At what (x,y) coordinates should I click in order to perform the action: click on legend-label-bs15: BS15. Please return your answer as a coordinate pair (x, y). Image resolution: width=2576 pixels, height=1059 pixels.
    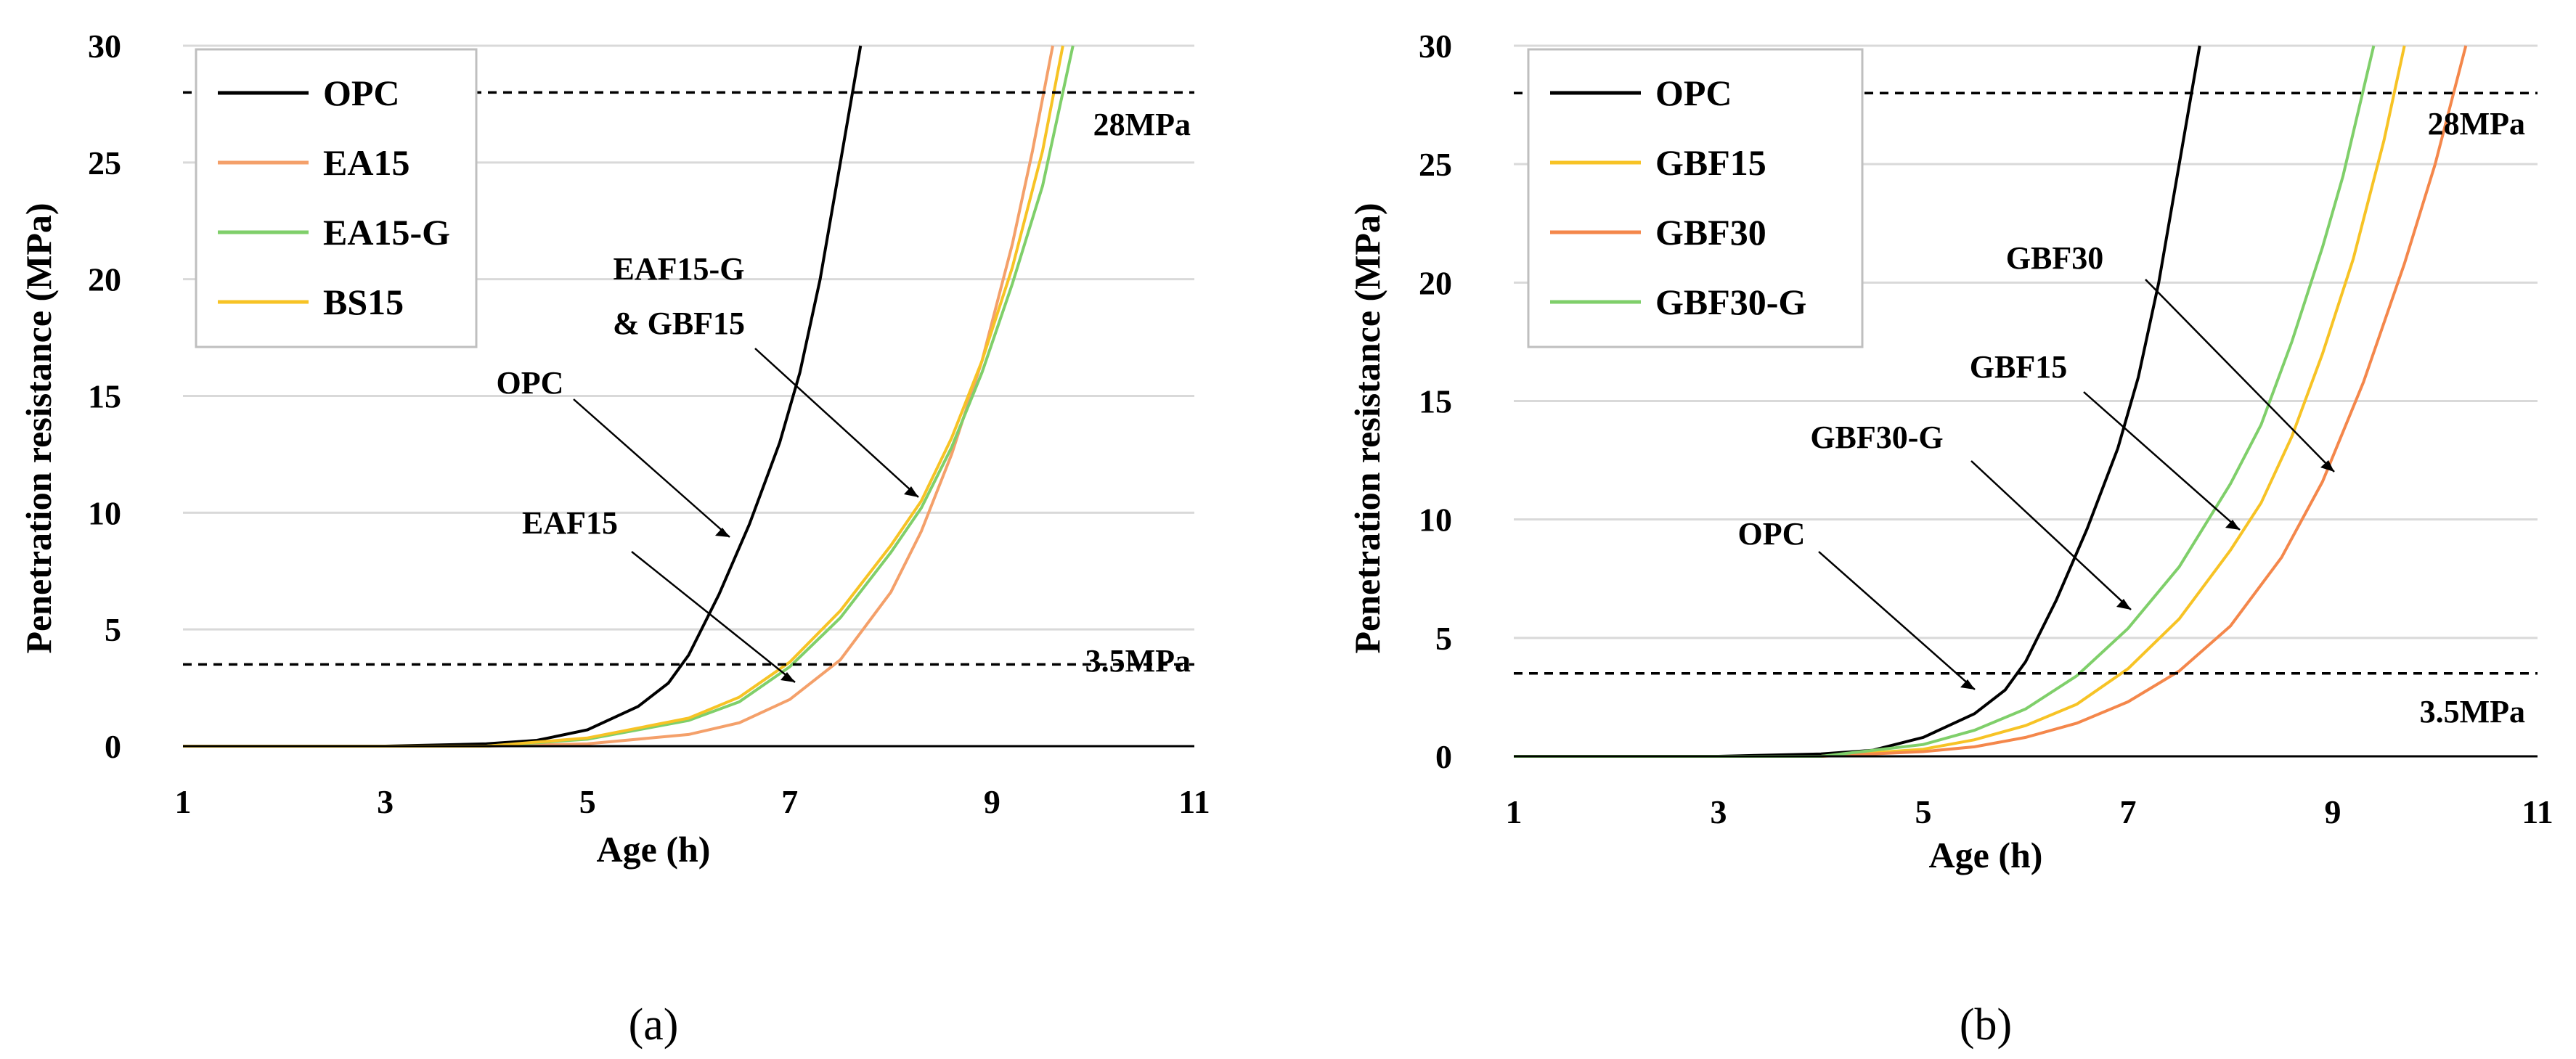
    Looking at the image, I should click on (363, 302).